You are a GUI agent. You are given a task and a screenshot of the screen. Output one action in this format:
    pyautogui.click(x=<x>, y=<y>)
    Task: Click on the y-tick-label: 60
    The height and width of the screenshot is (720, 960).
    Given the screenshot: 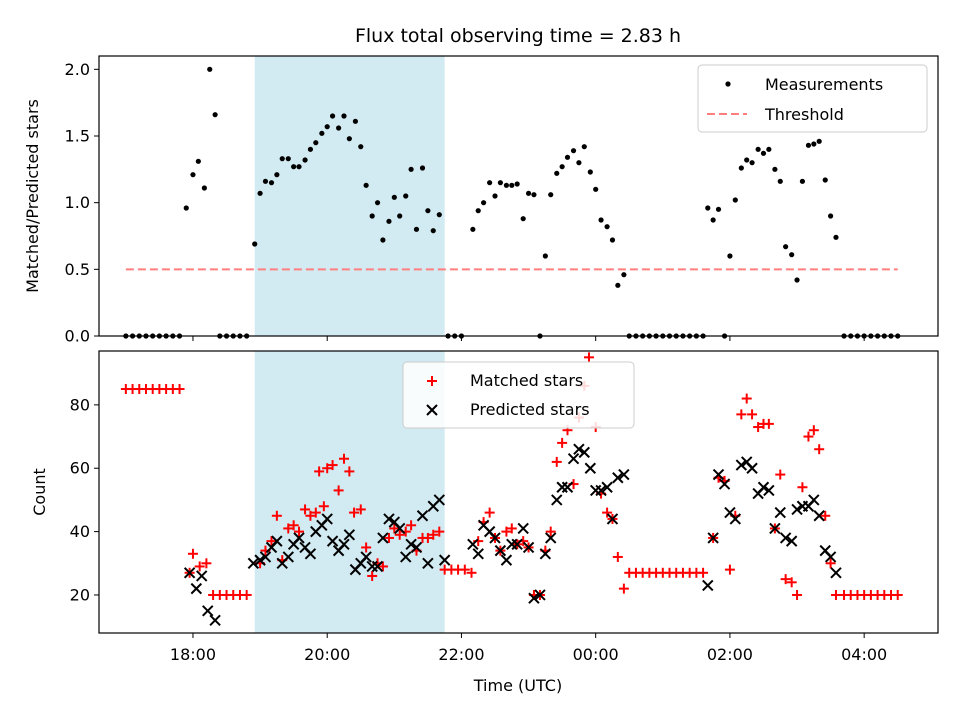 What is the action you would take?
    pyautogui.click(x=80, y=468)
    